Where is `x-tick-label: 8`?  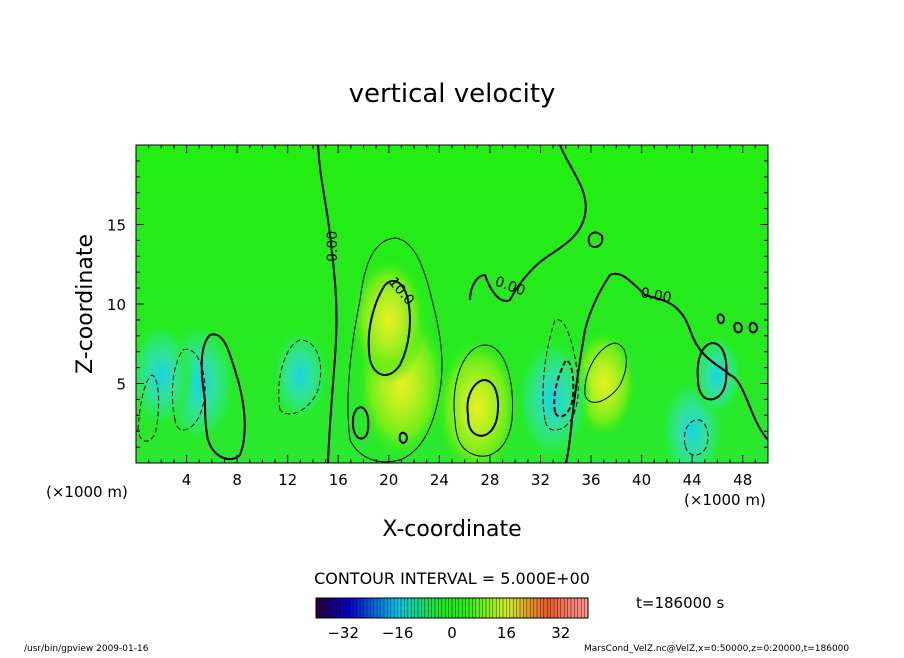 x-tick-label: 8 is located at coordinates (237, 480).